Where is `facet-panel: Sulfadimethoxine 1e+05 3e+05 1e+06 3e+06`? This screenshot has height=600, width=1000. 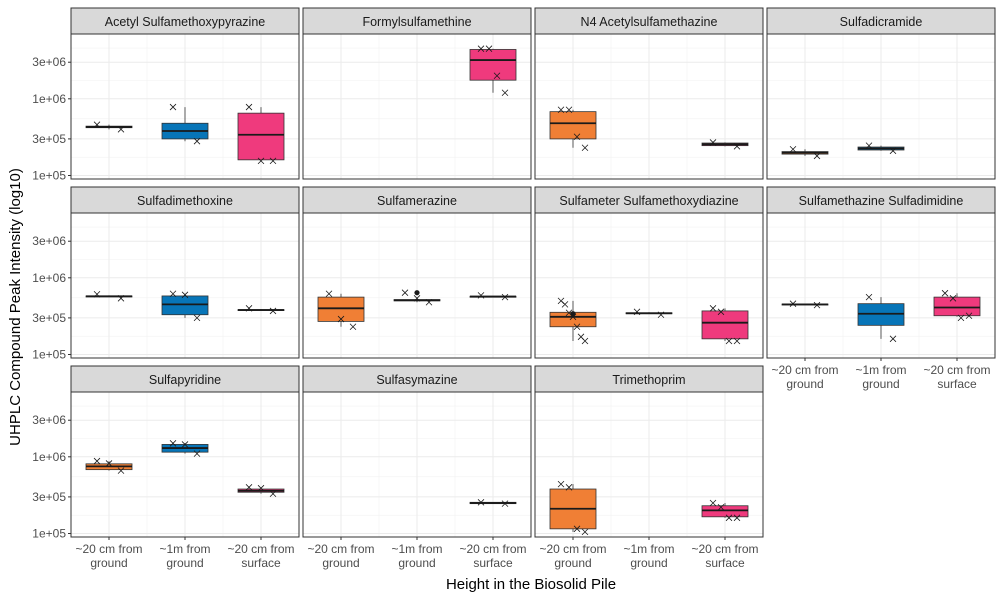 facet-panel: Sulfadimethoxine 1e+05 3e+05 1e+06 3e+06 is located at coordinates (166, 273).